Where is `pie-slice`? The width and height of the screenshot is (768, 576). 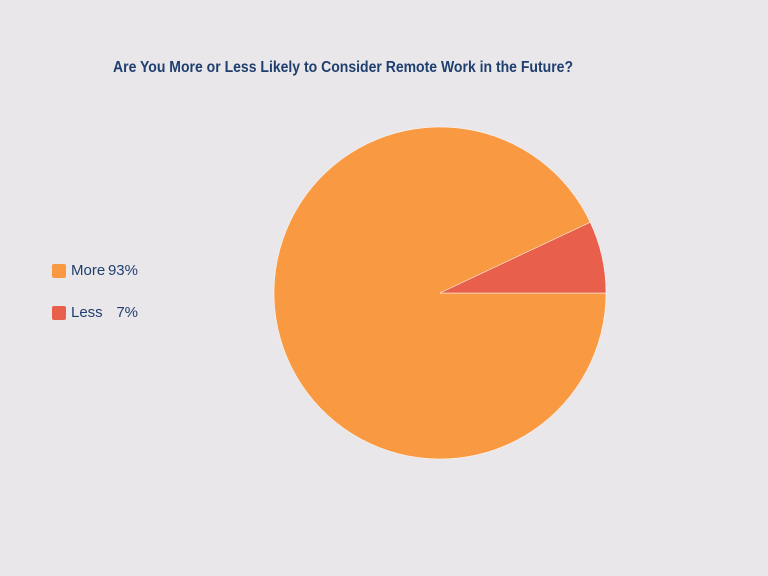 pie-slice is located at coordinates (523, 257).